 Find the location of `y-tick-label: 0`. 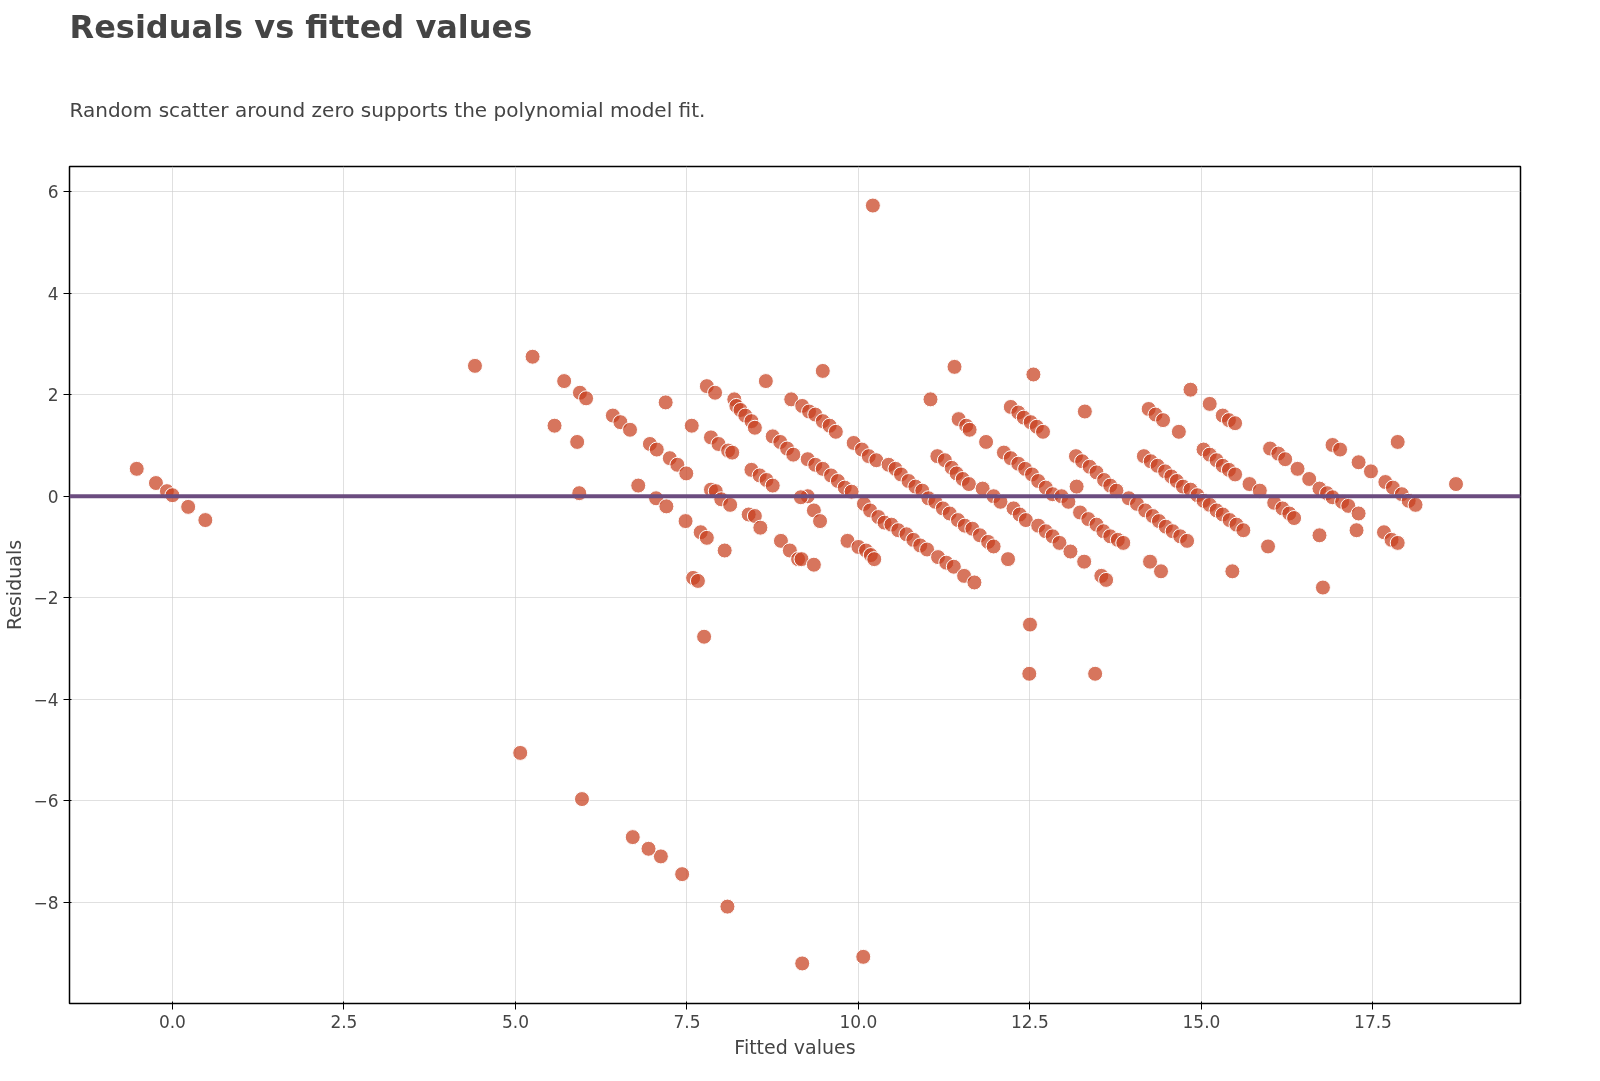

y-tick-label: 0 is located at coordinates (53, 496).